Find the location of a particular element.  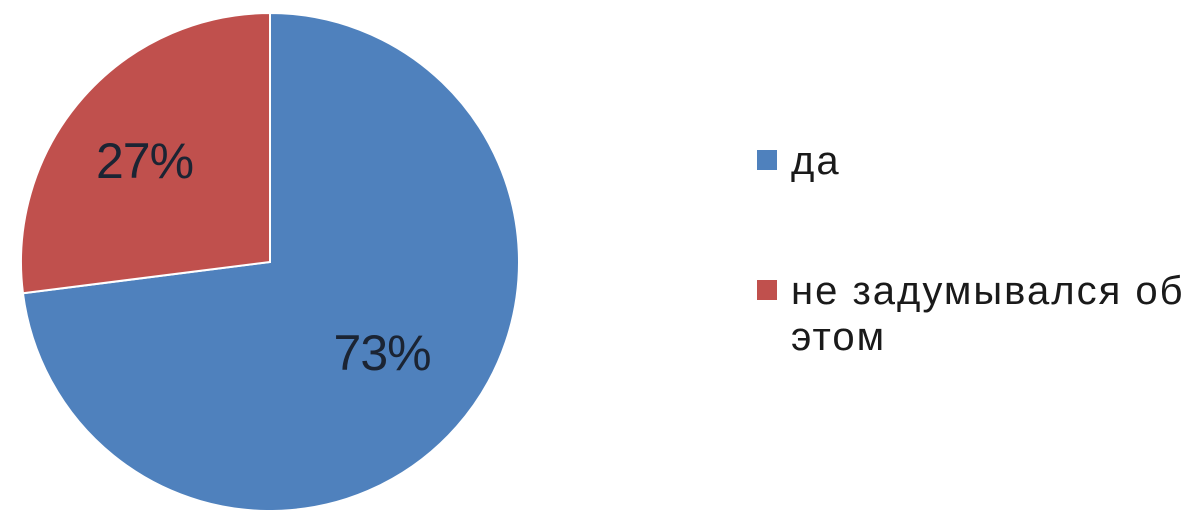

pie-data-labels: 73% 27% is located at coordinates (264, 257).